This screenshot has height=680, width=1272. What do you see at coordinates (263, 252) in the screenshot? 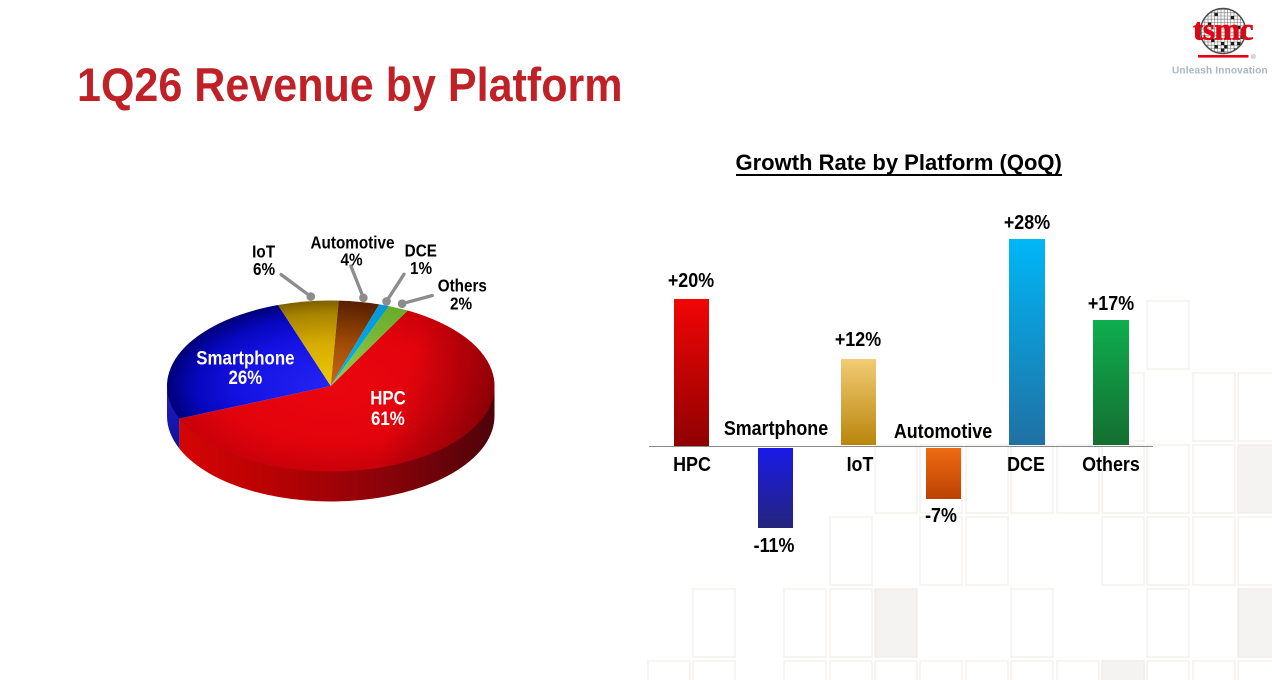
I see `svg-text: IoT` at bounding box center [263, 252].